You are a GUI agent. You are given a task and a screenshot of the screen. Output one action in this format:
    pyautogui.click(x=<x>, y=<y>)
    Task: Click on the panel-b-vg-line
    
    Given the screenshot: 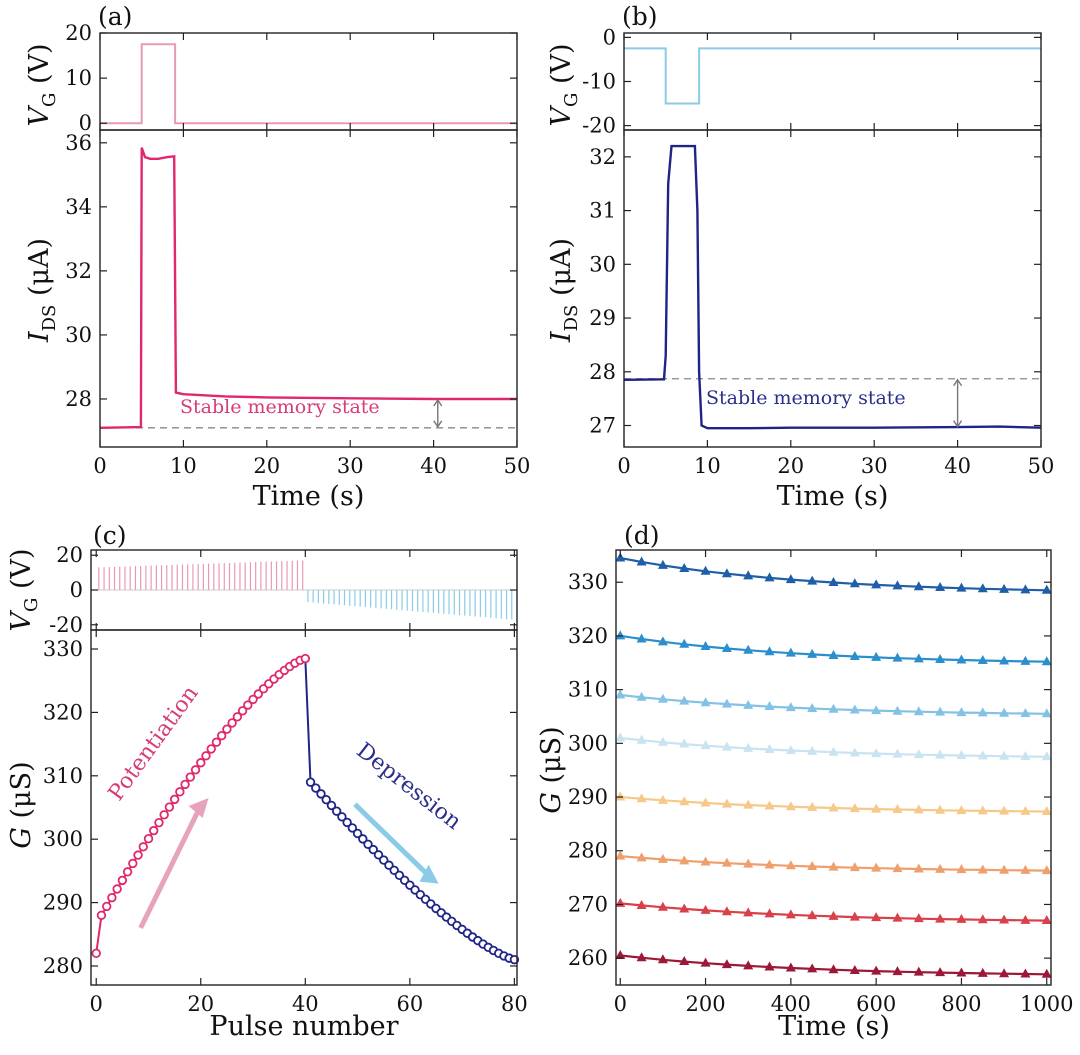 What is the action you would take?
    pyautogui.click(x=832, y=76)
    